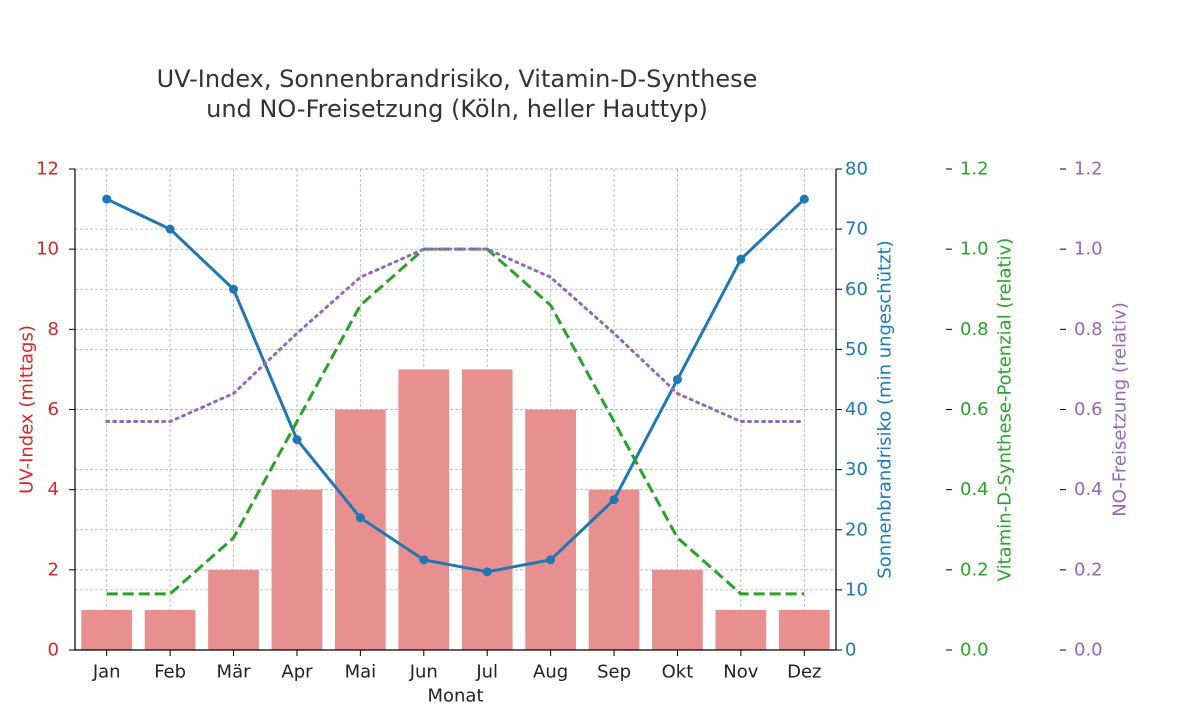 The height and width of the screenshot is (720, 1200). I want to click on no-axis-label: NO-Freisetzung (relativ), so click(1120, 409).